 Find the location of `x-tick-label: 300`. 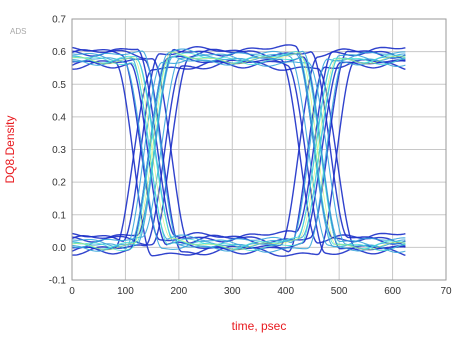

x-tick-label: 300 is located at coordinates (232, 291).